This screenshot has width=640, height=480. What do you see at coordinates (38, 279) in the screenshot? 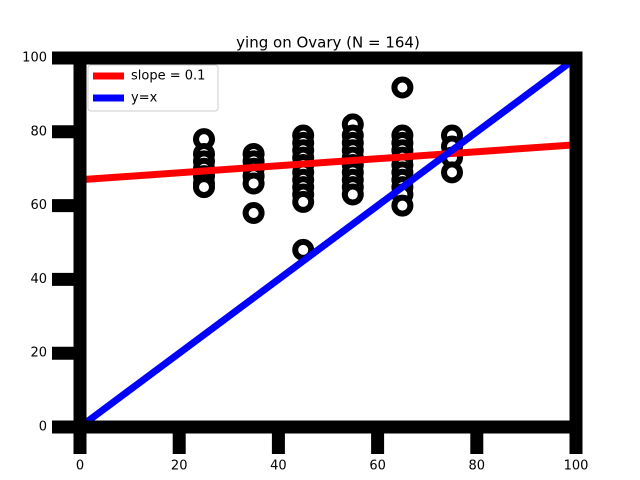
I see `y-tick-label: 40` at bounding box center [38, 279].